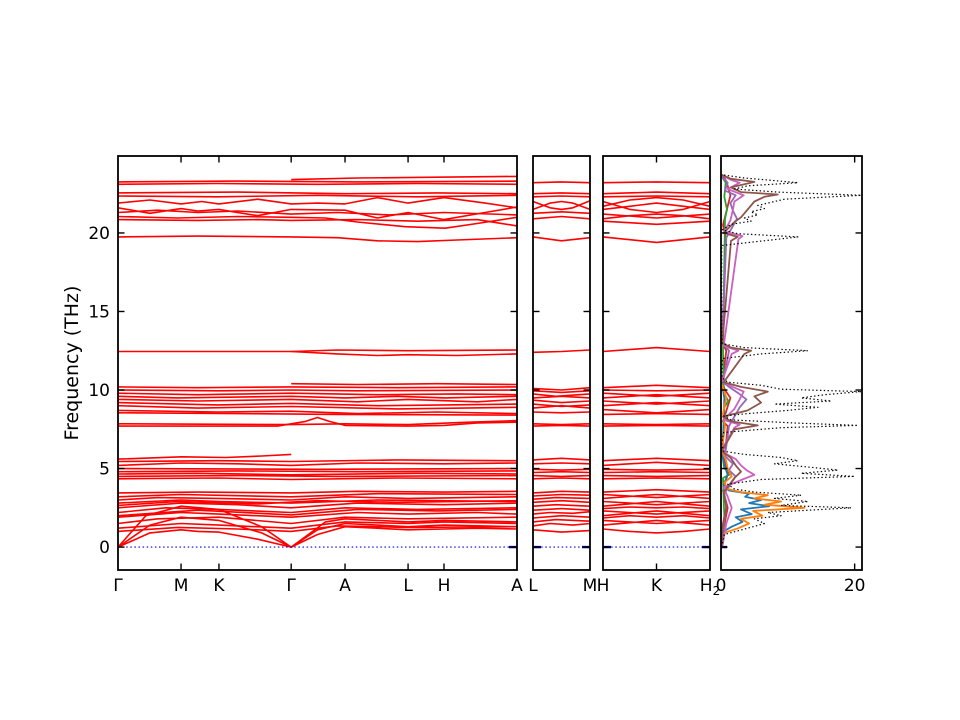 The width and height of the screenshot is (960, 720). I want to click on pdos-green, so click(726, 361).